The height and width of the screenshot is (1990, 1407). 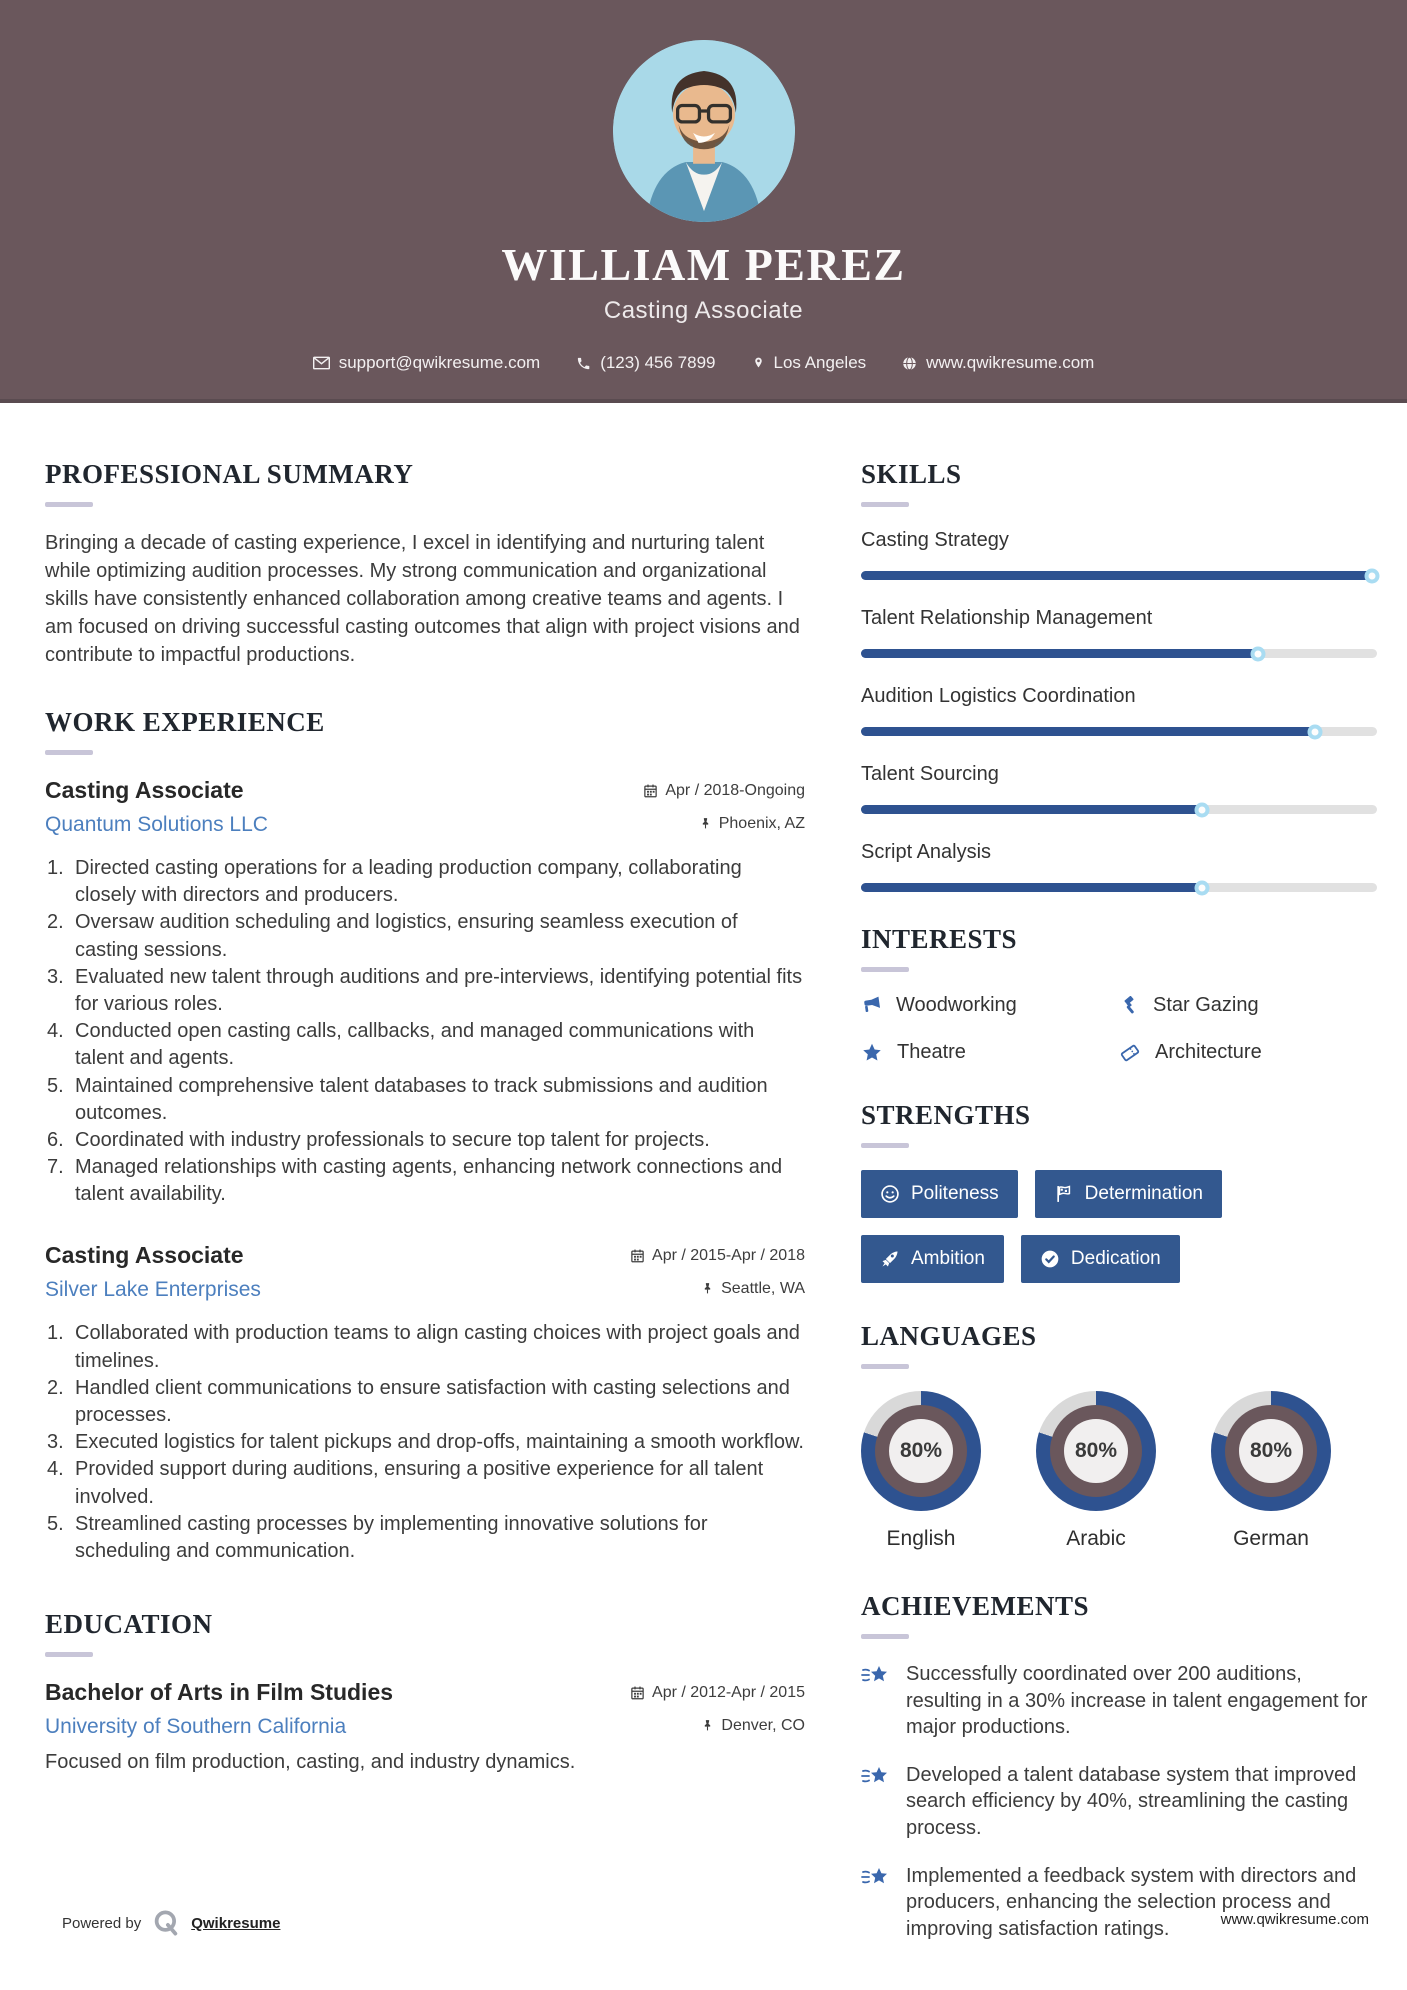 I want to click on language-donut-chart: 80%, so click(x=1271, y=1451).